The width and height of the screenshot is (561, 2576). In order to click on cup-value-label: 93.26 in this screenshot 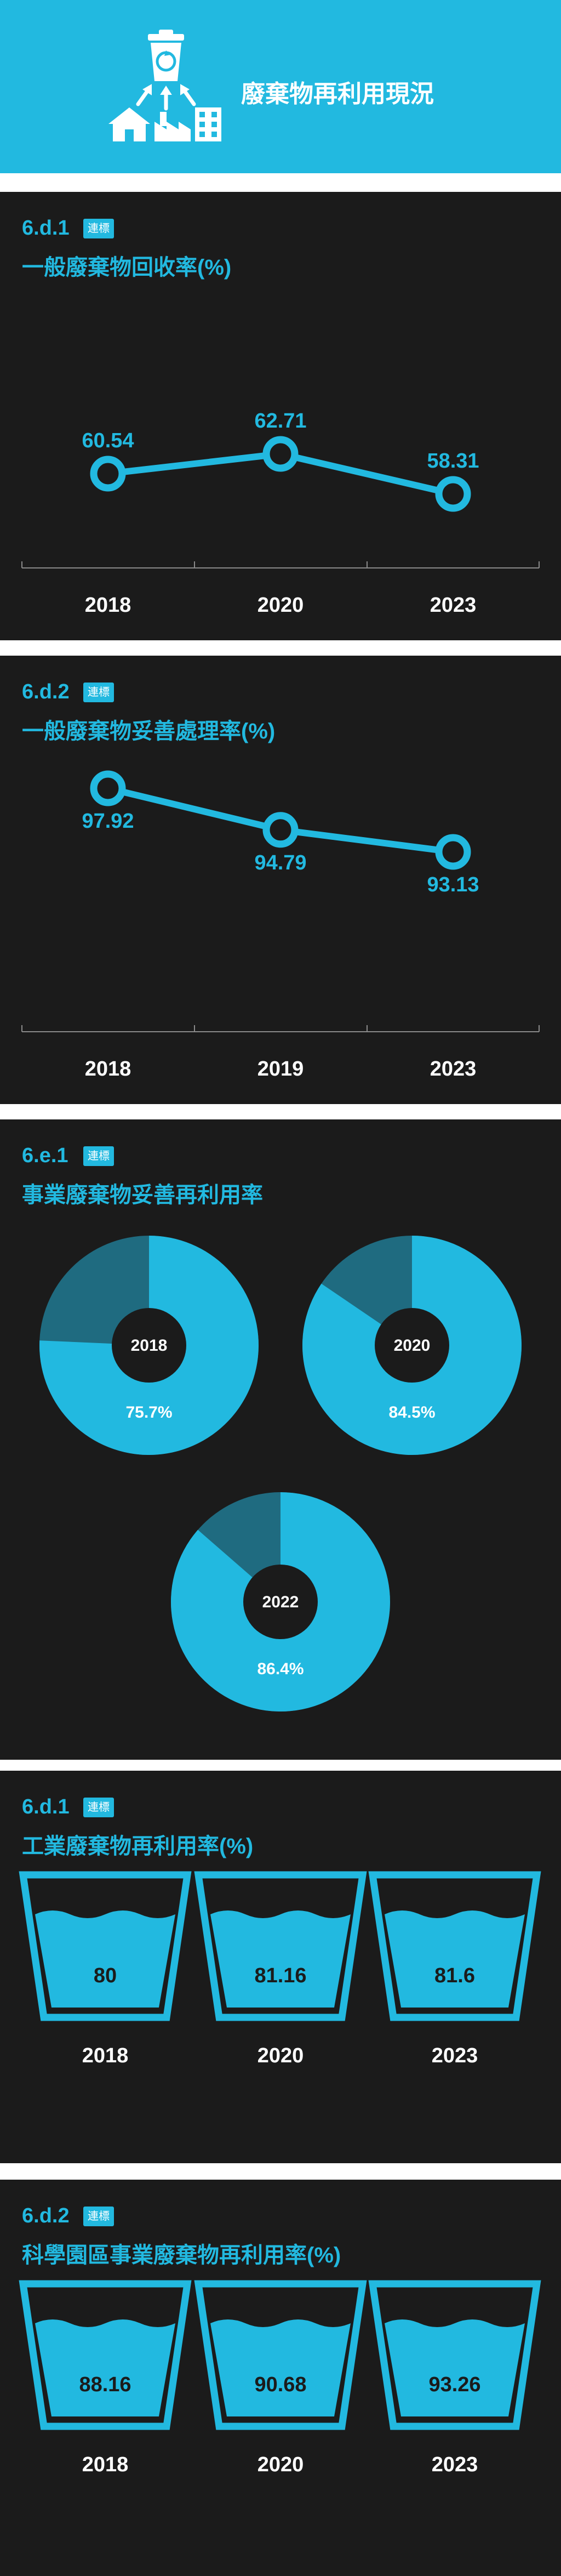, I will do `click(454, 2384)`.